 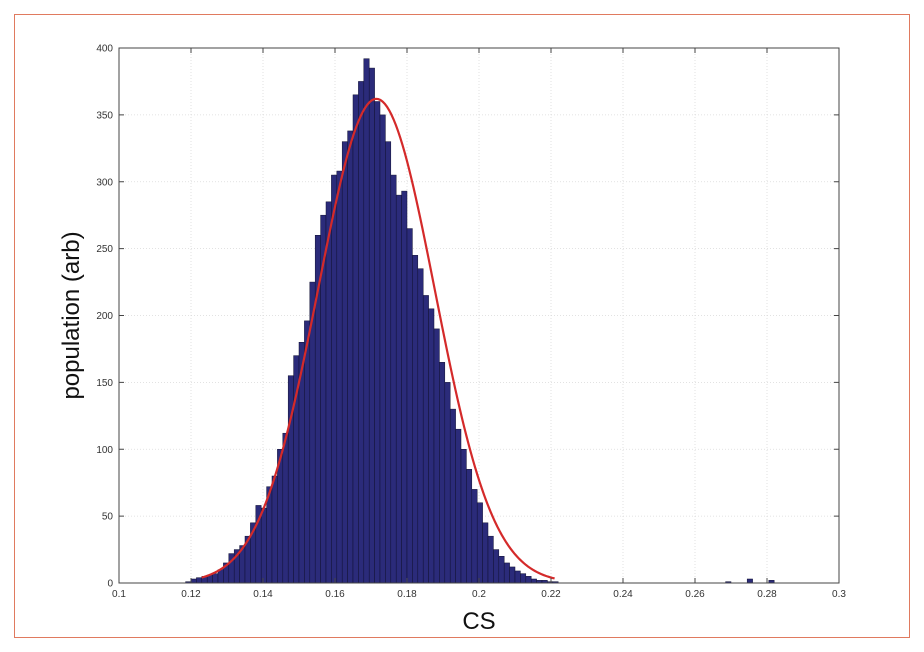 What do you see at coordinates (104, 249) in the screenshot?
I see `y-tick-label: 250` at bounding box center [104, 249].